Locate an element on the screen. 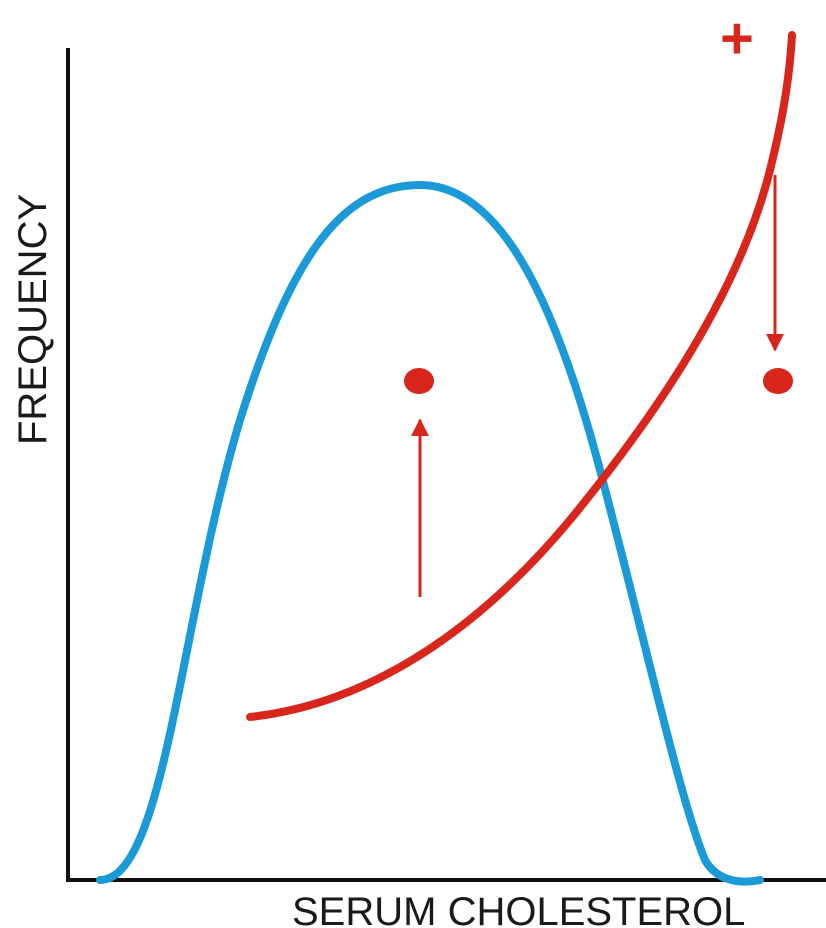 This screenshot has width=826, height=928. x-axis-label: SERUM CHOLESTEROL is located at coordinates (518, 909).